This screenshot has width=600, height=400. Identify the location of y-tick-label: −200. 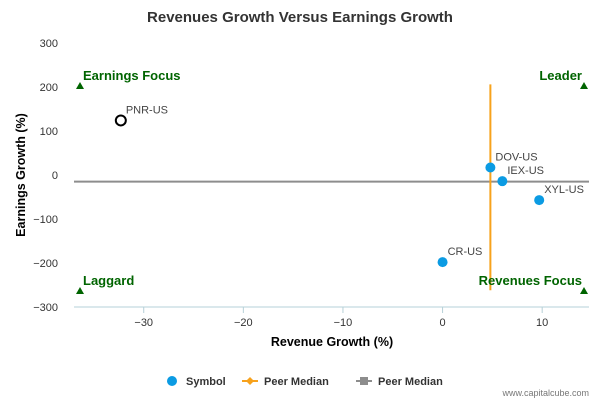
(45, 264).